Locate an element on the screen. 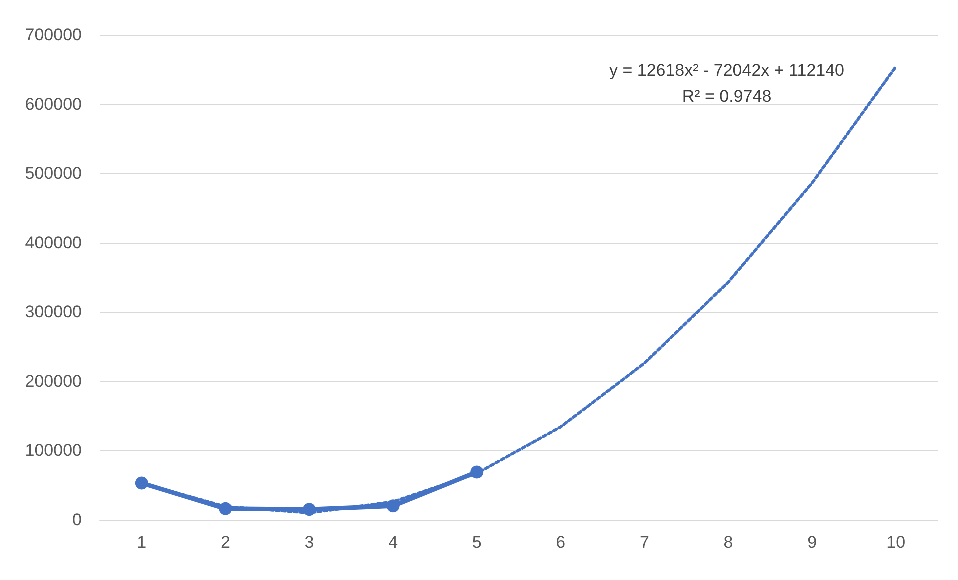  y-tick-label: 700000 is located at coordinates (53, 35).